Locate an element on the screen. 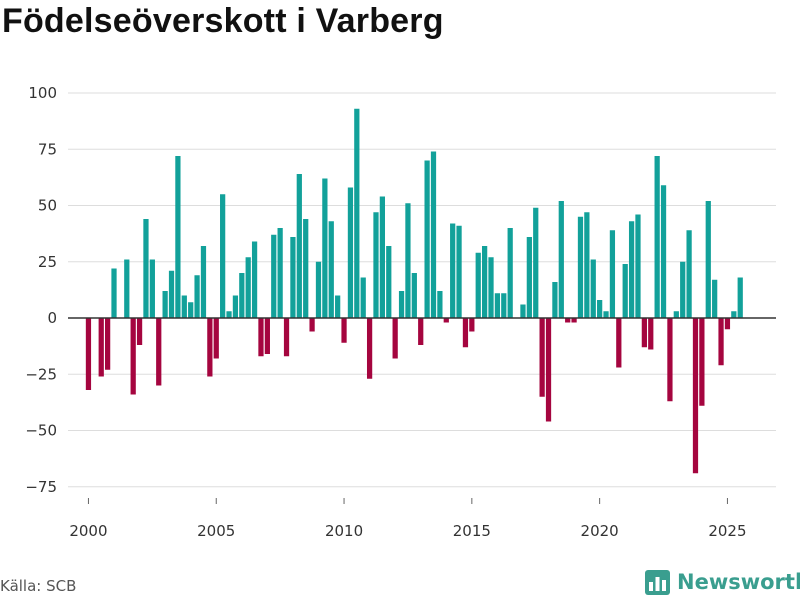 This screenshot has height=600, width=800. x-tick-label: 2010 is located at coordinates (344, 531).